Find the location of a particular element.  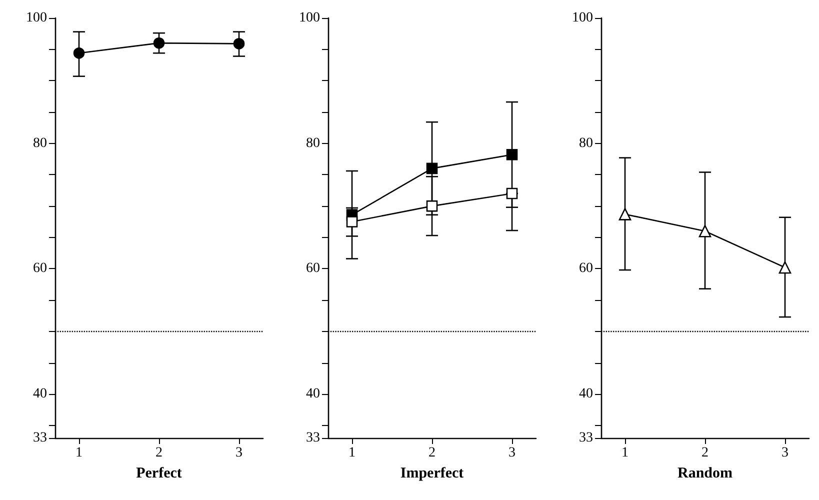

x-axis-title: Perfect is located at coordinates (159, 474).